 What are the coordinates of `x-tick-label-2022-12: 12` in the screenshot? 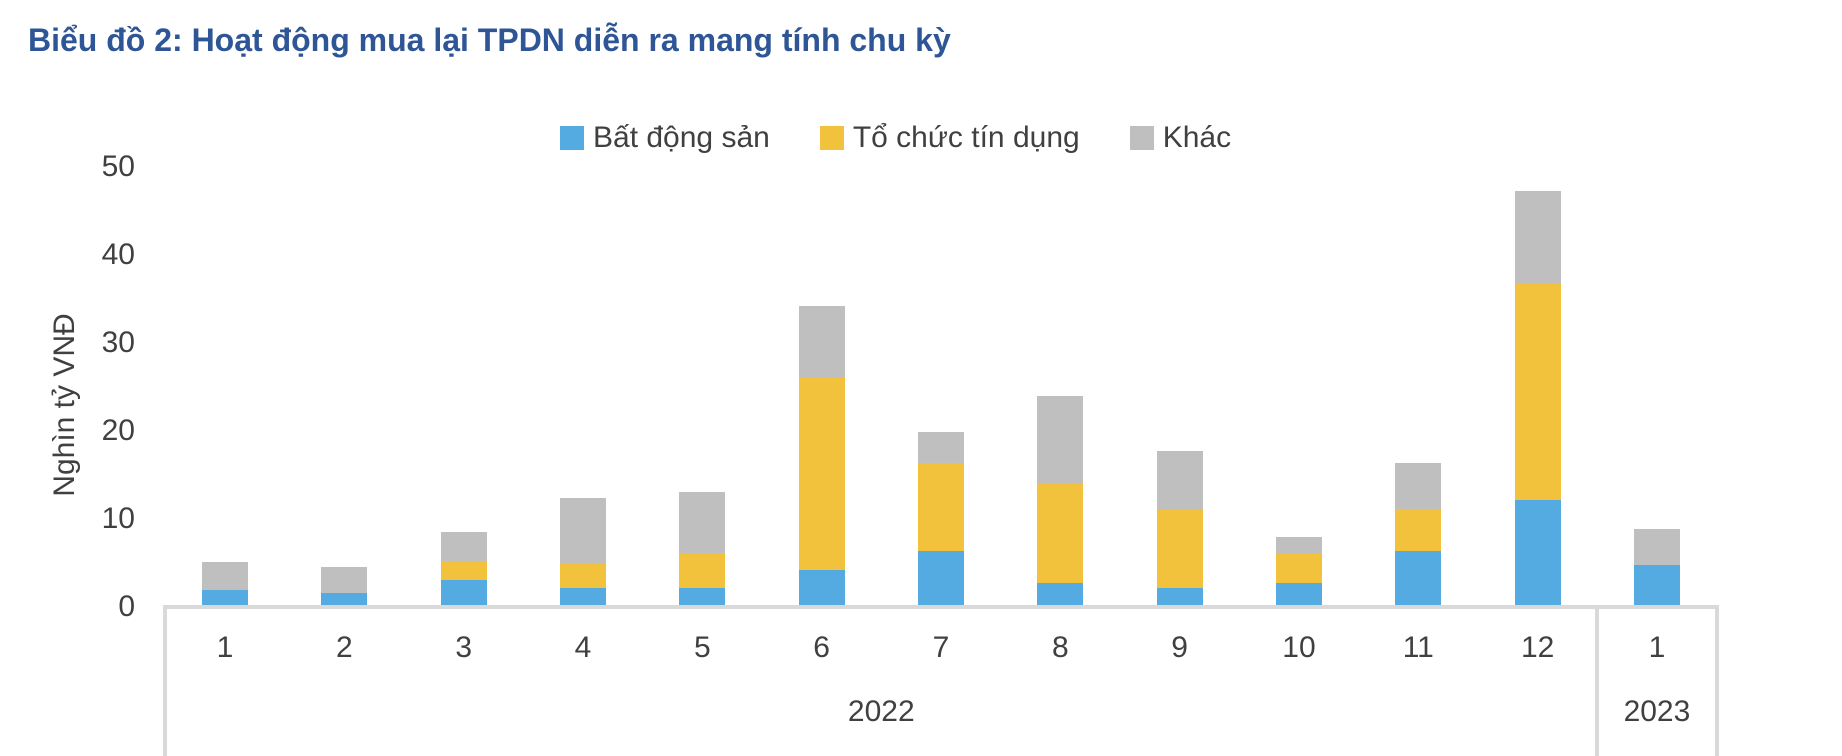 It's located at (1537, 647).